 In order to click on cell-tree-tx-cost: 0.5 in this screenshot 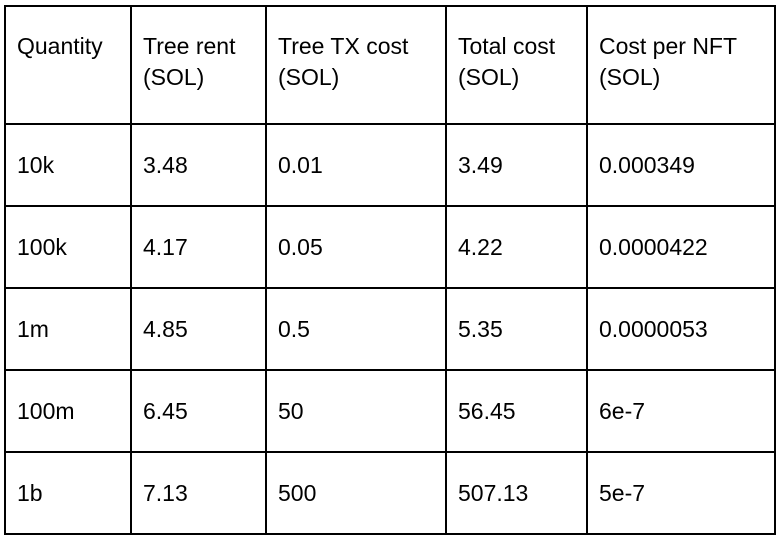, I will do `click(356, 329)`.